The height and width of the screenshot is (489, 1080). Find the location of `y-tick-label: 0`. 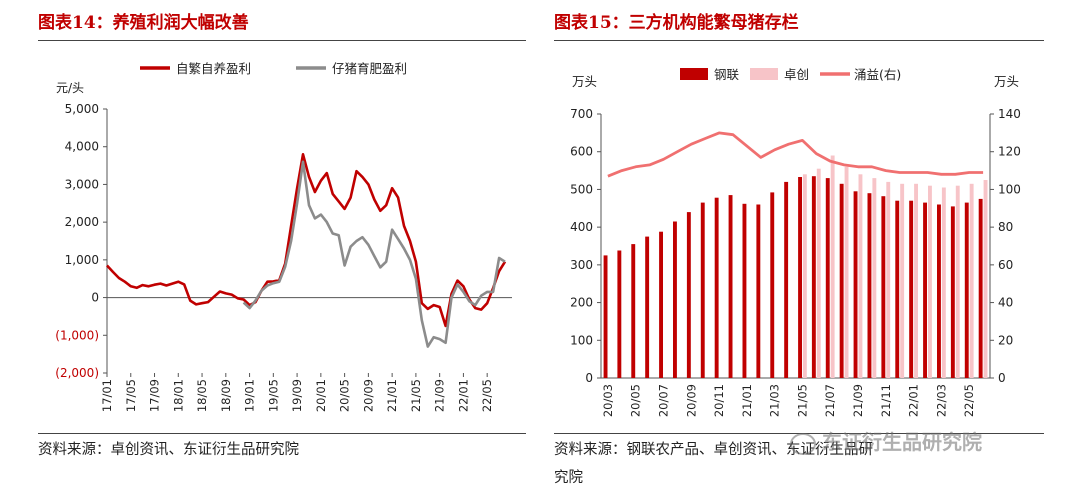

y-tick-label: 0 is located at coordinates (95, 298).